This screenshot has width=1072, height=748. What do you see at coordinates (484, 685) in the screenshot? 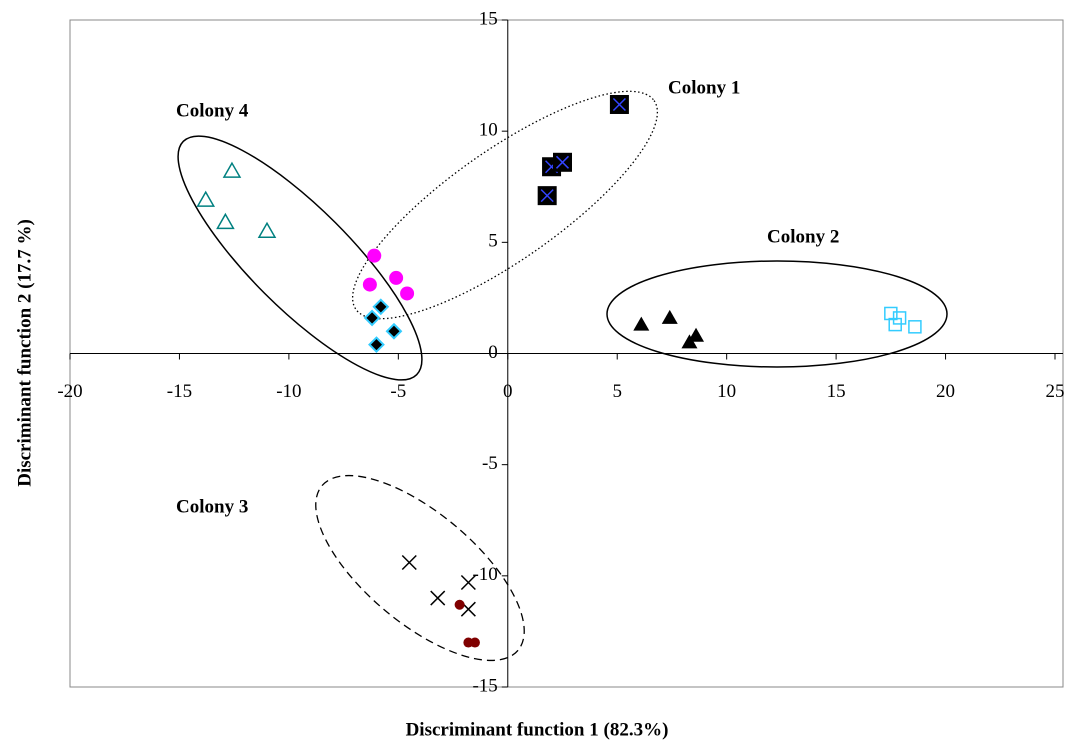
I see `y-tick-label: -15` at bounding box center [484, 685].